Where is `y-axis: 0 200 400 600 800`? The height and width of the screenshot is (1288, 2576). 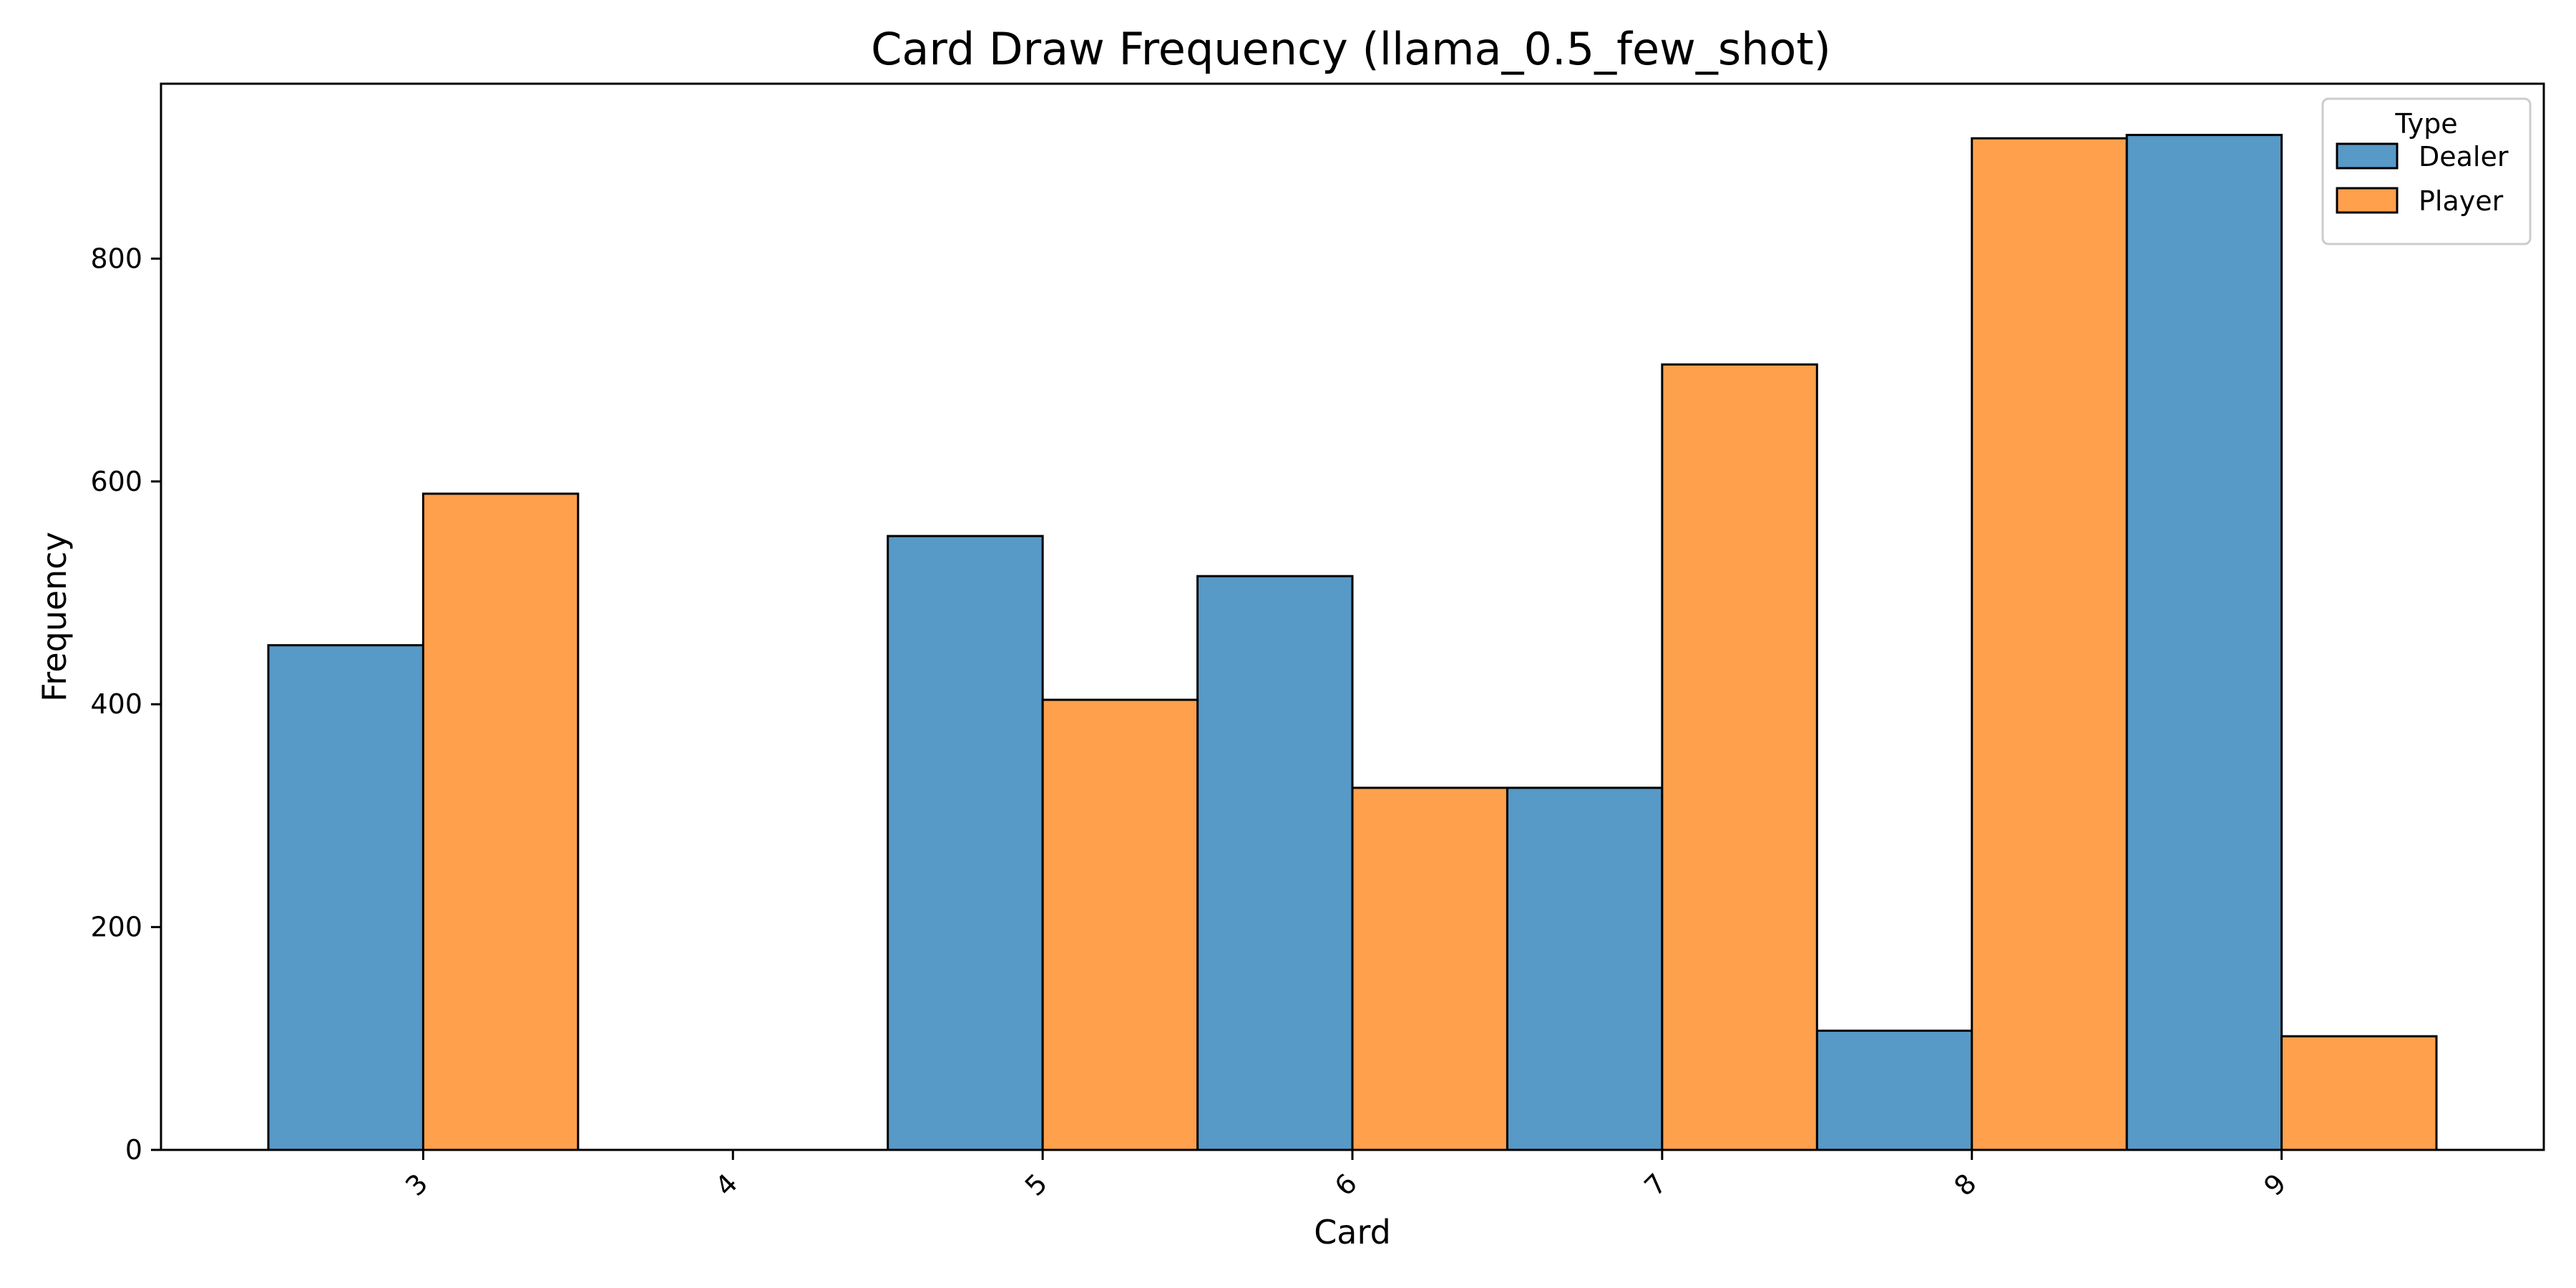 y-axis: 0 200 400 600 800 is located at coordinates (125, 704).